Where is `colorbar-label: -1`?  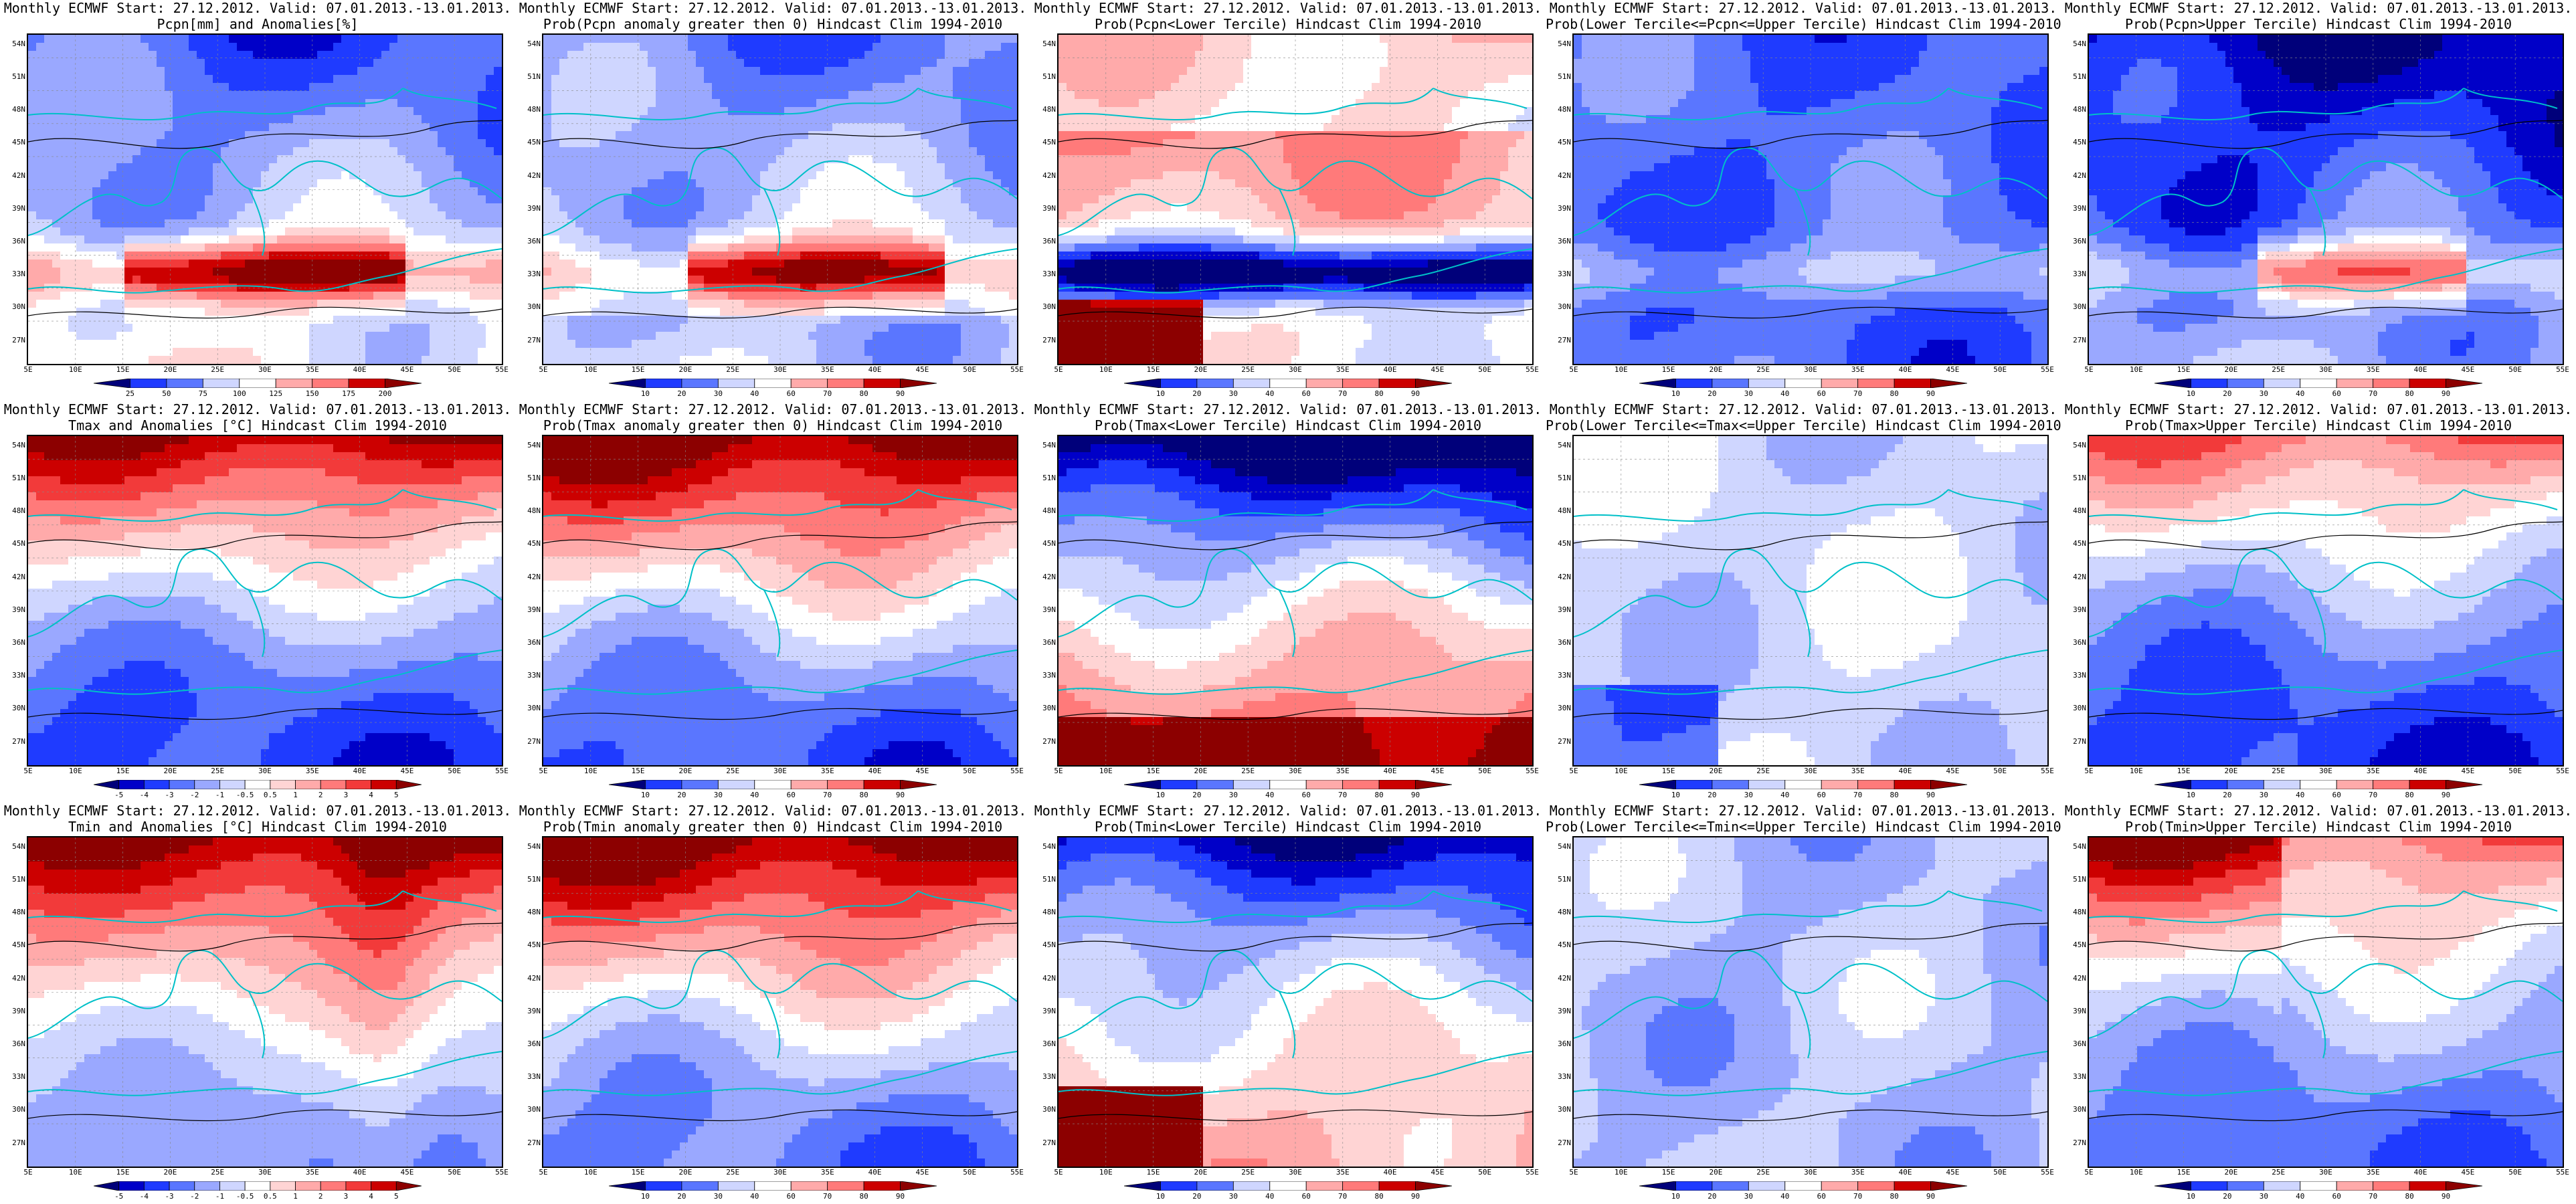
colorbar-label: -1 is located at coordinates (219, 1196).